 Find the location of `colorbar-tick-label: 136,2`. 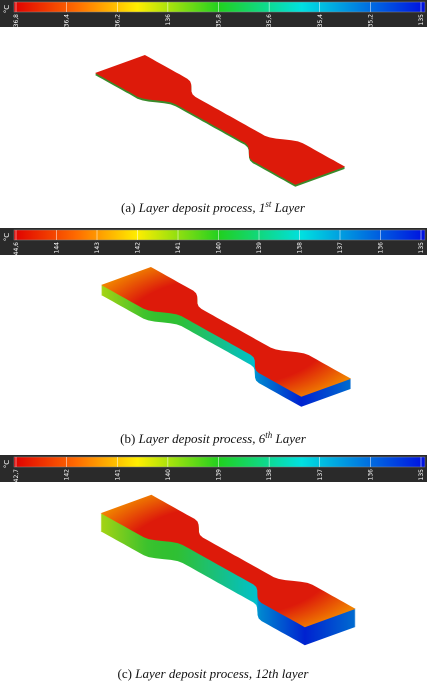

colorbar-tick-label: 136,2 is located at coordinates (117, 22).